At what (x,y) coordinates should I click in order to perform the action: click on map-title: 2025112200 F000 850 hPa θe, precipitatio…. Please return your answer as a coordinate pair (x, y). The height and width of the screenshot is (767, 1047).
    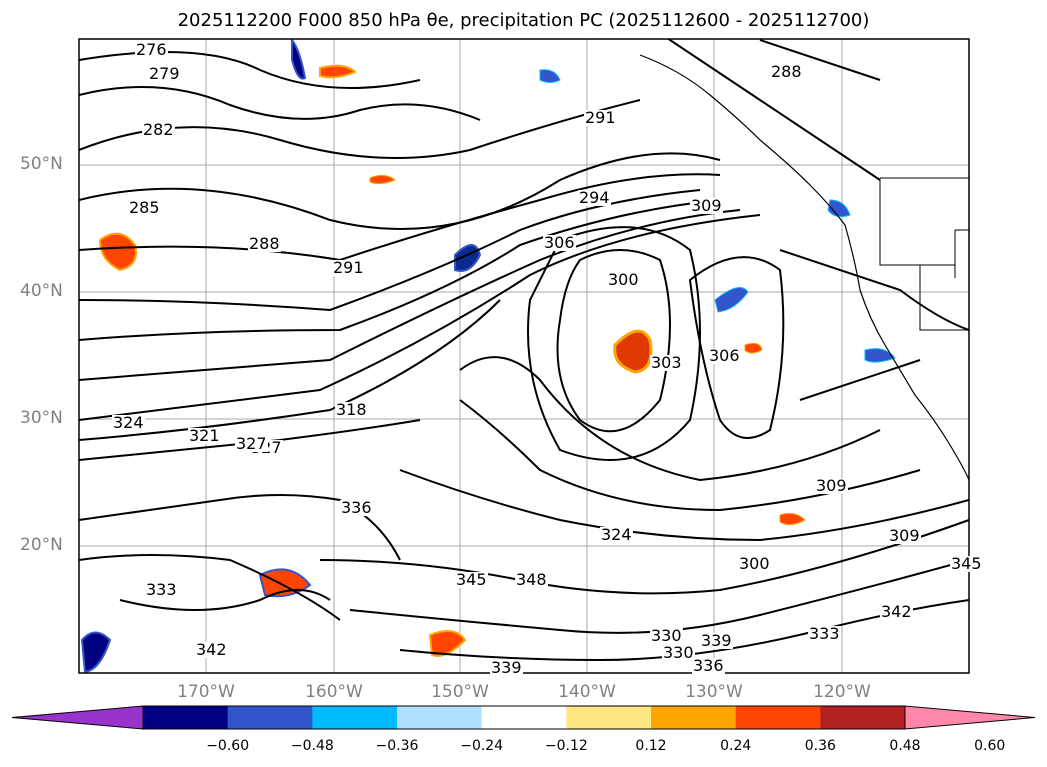
    Looking at the image, I should click on (523, 20).